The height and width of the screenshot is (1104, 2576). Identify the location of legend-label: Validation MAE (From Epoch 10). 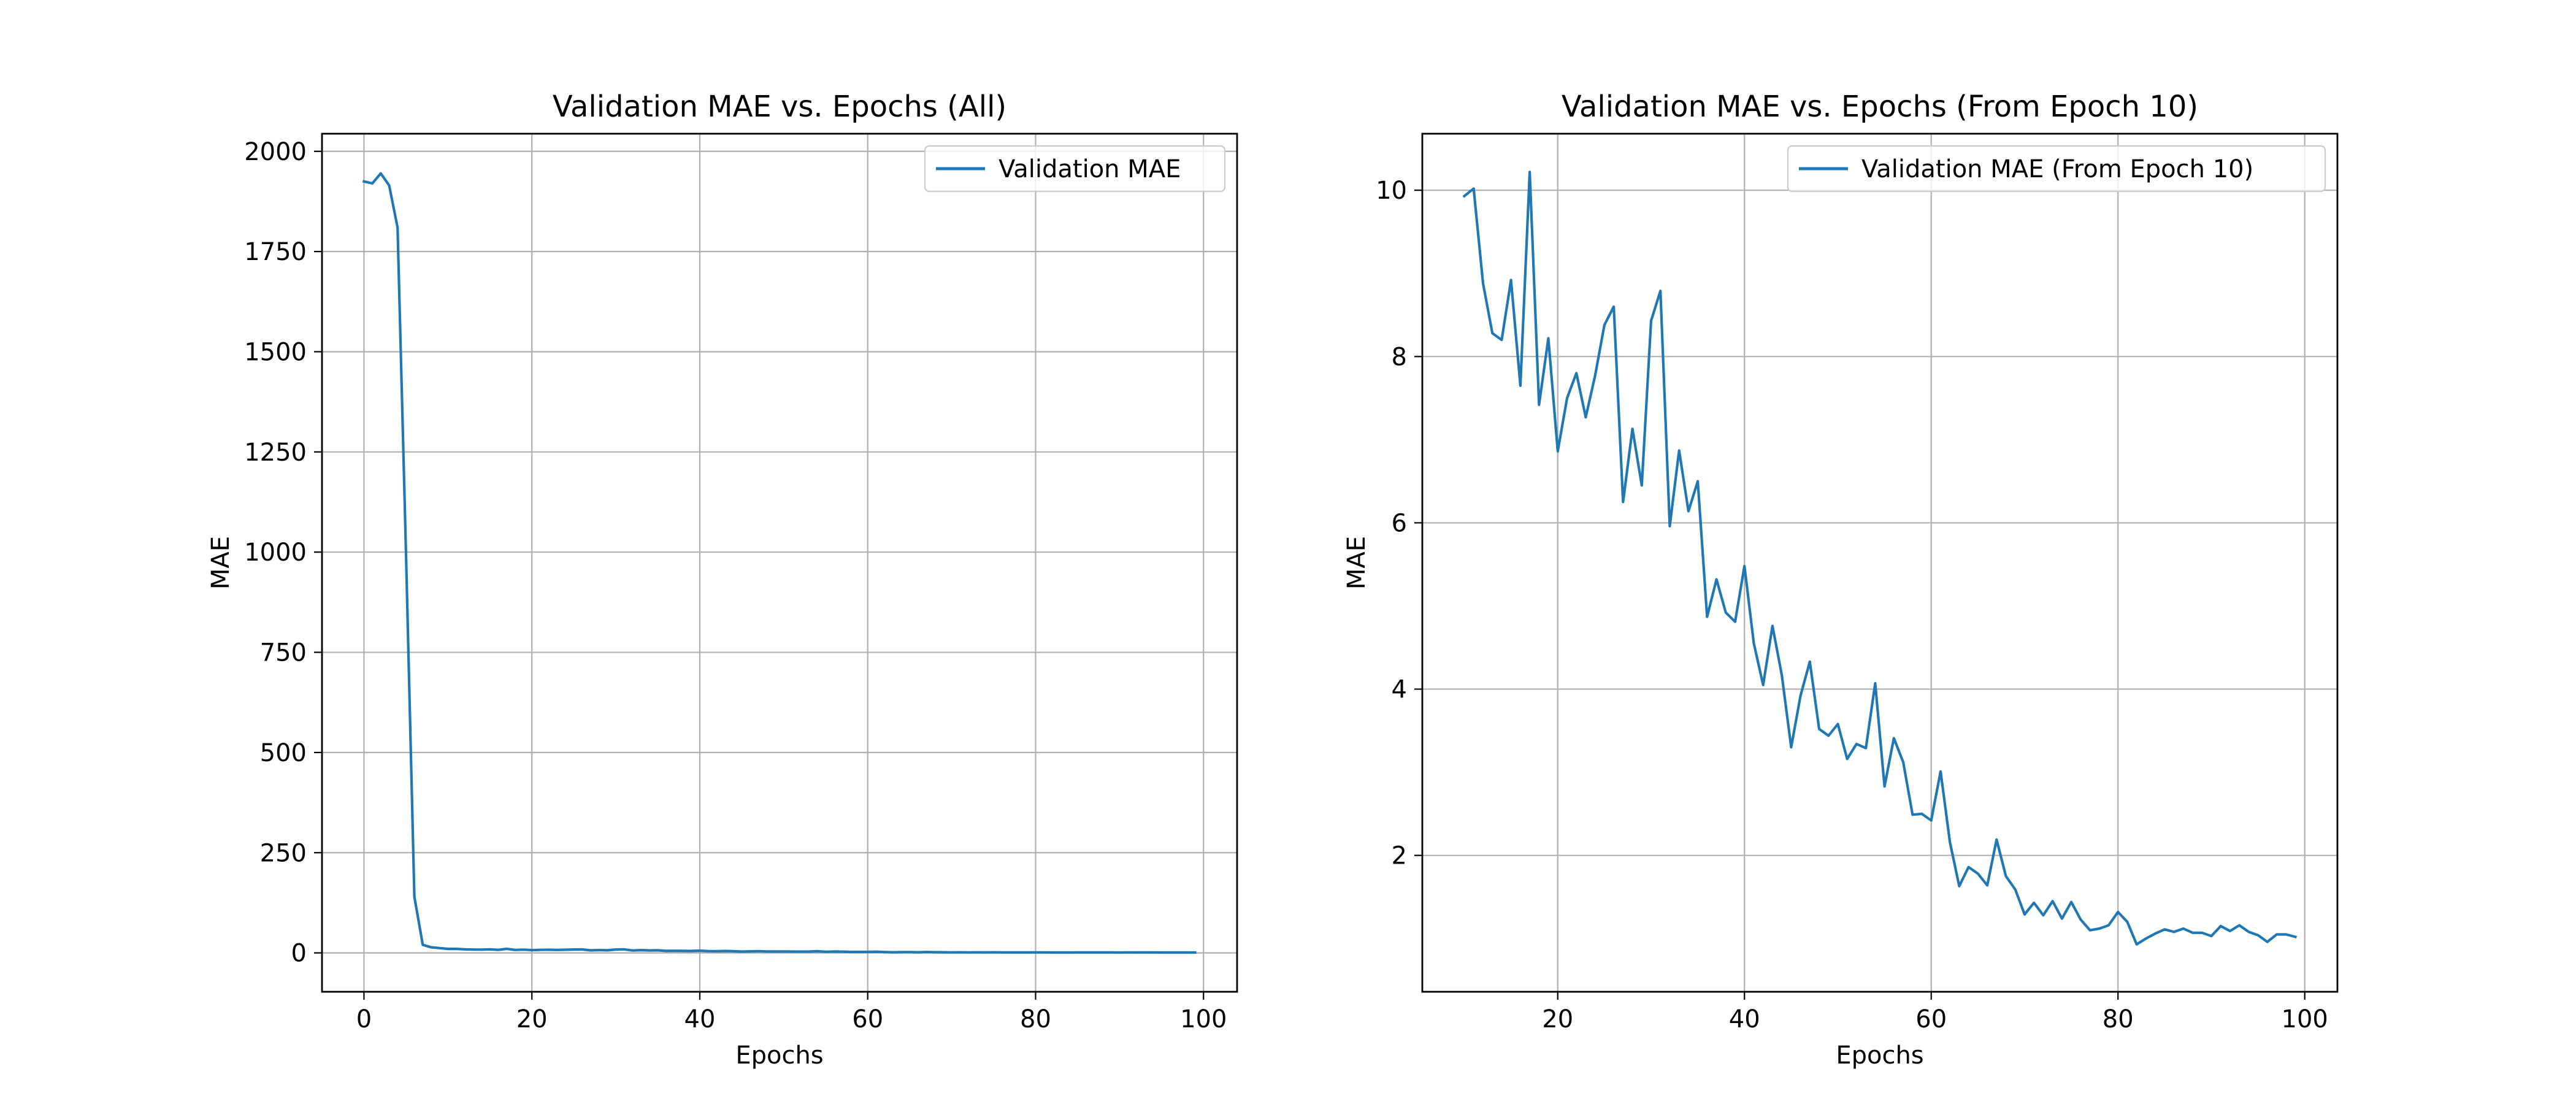
(2057, 169).